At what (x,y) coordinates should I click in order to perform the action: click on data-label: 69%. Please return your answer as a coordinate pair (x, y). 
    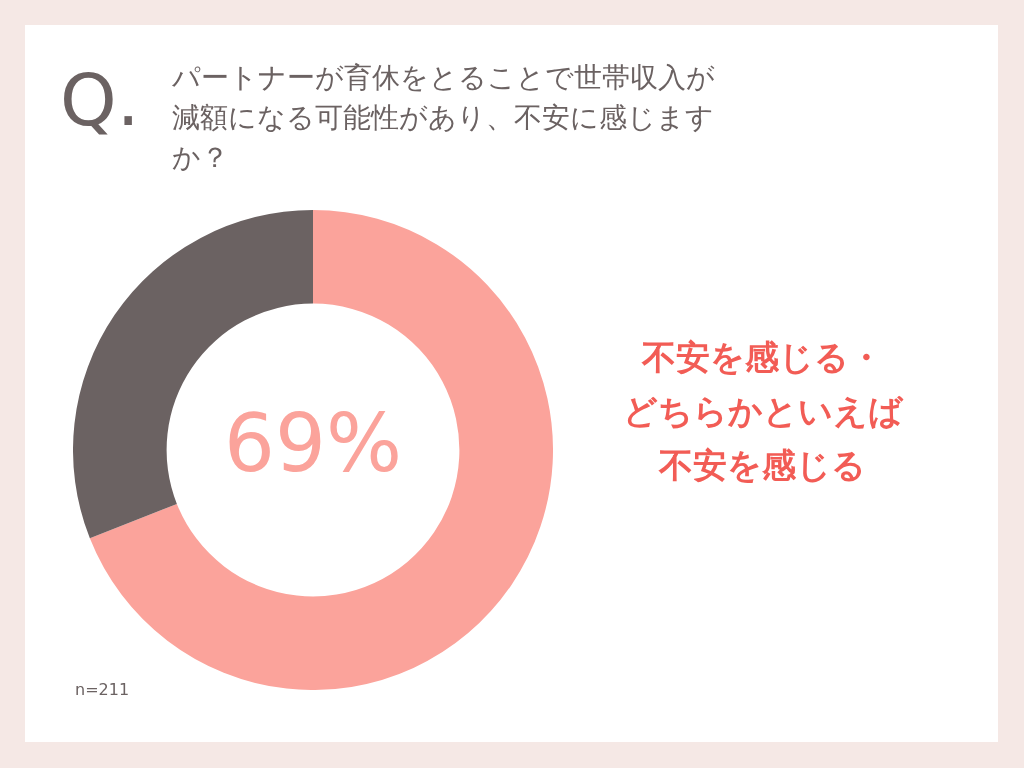
    Looking at the image, I should click on (313, 443).